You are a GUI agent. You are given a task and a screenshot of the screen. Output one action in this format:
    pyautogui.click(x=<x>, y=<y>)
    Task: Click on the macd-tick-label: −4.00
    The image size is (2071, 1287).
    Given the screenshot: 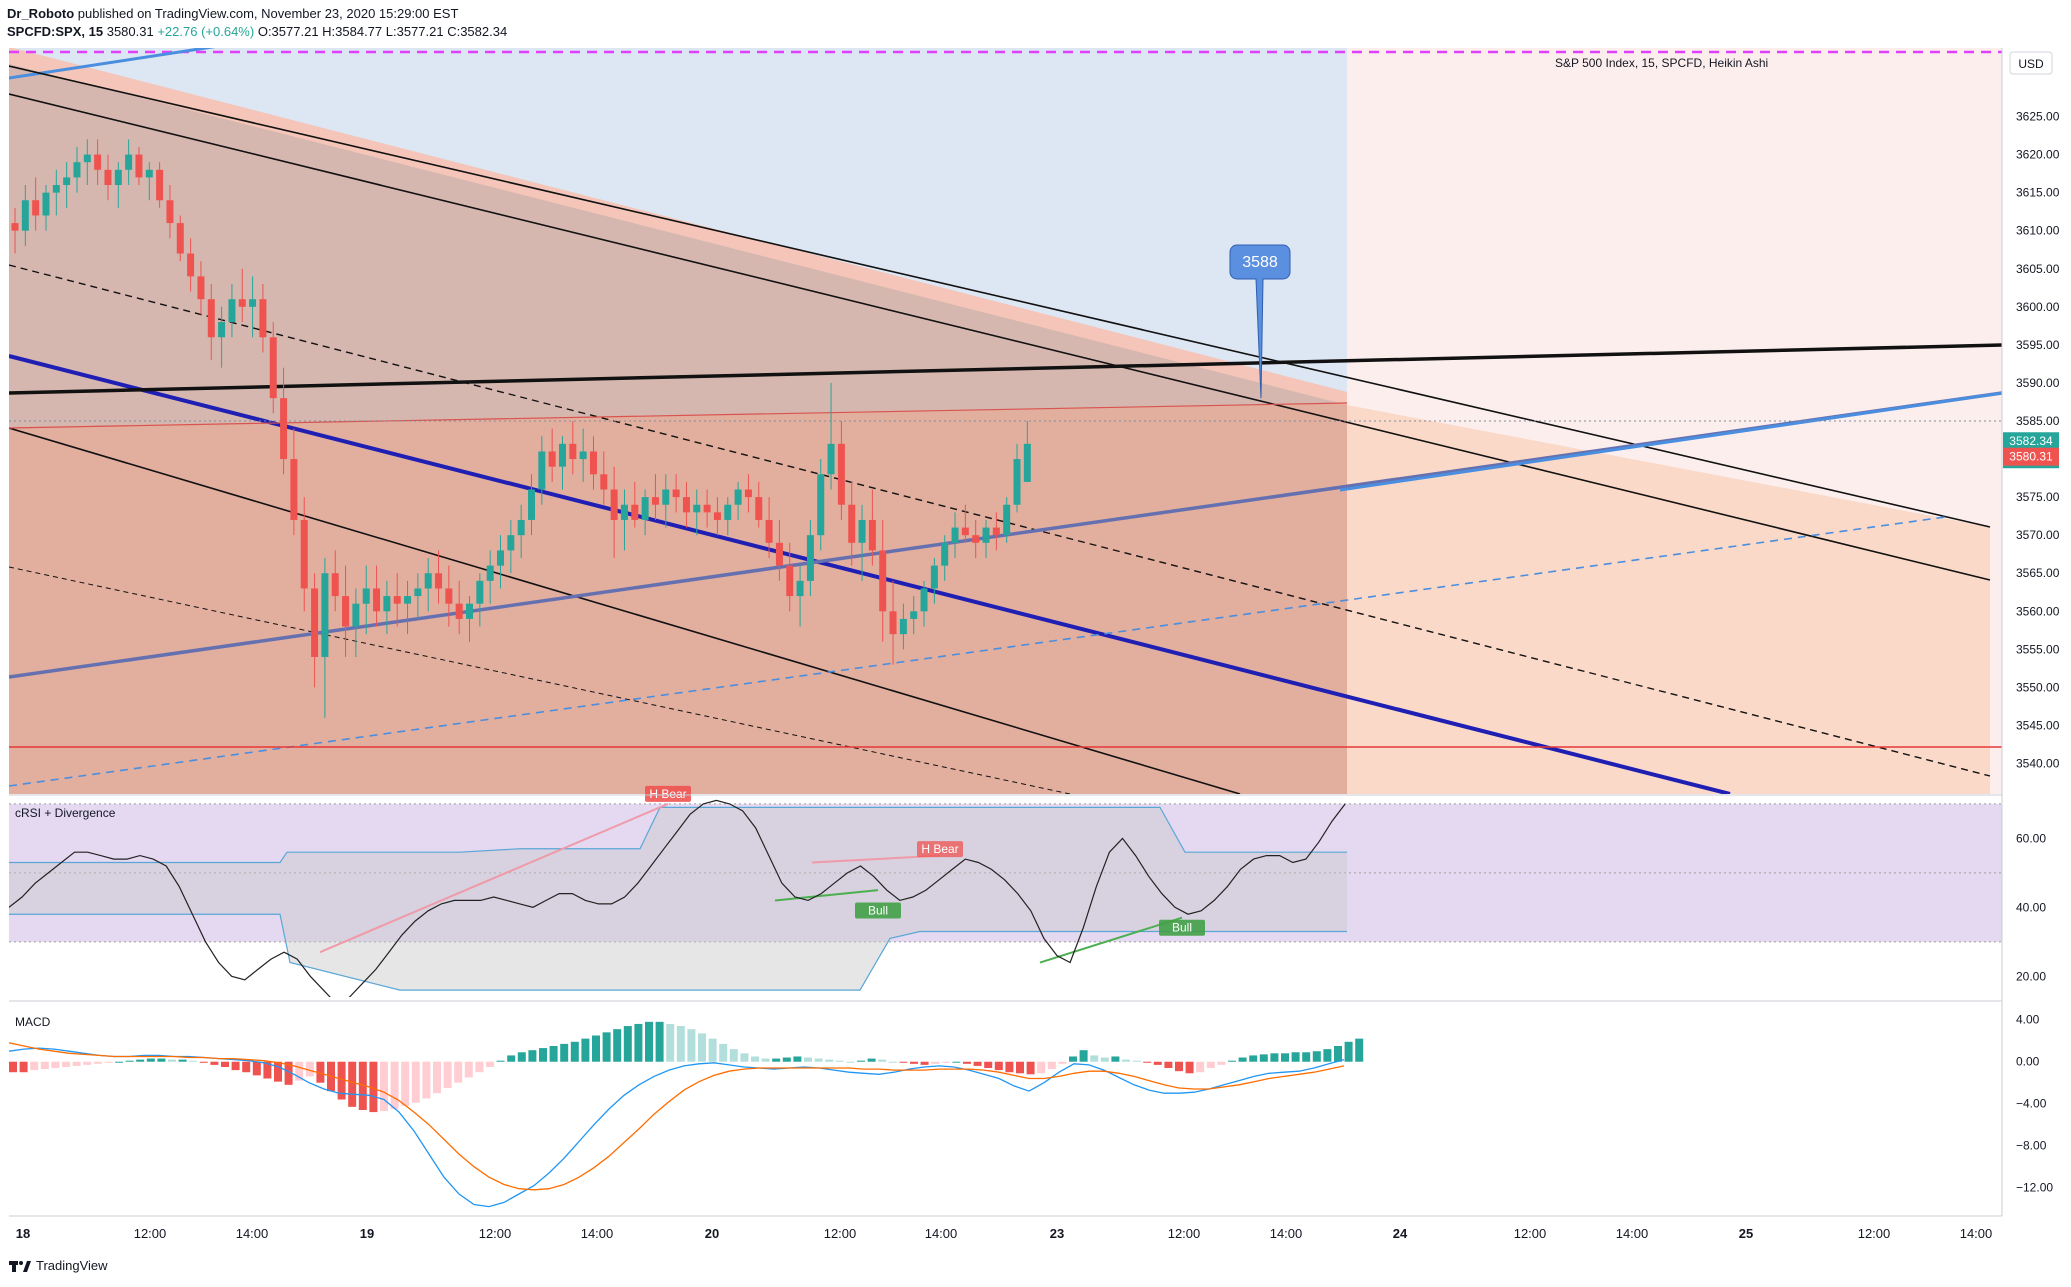 What is the action you would take?
    pyautogui.click(x=2031, y=1104)
    